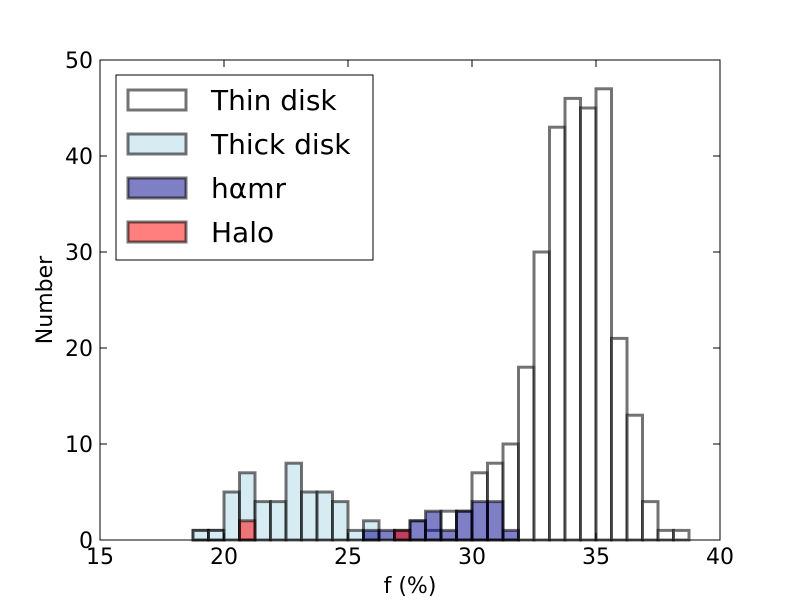  Describe the element at coordinates (348, 557) in the screenshot. I see `x-tick-label: 25` at that location.